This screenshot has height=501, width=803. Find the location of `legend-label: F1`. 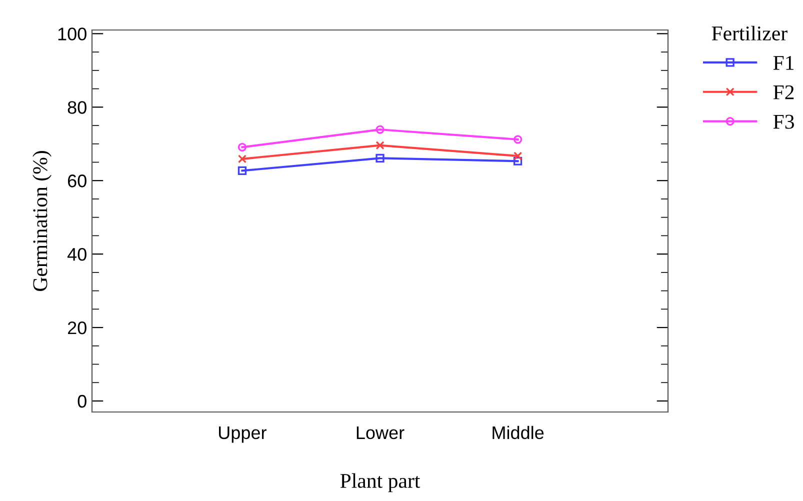

legend-label: F1 is located at coordinates (783, 63).